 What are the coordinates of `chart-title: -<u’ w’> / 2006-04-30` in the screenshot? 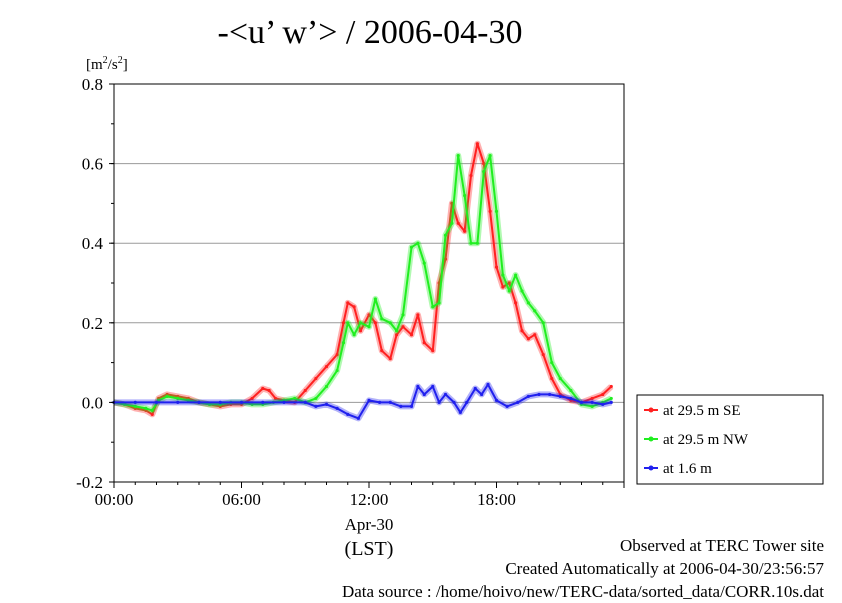 It's located at (370, 32).